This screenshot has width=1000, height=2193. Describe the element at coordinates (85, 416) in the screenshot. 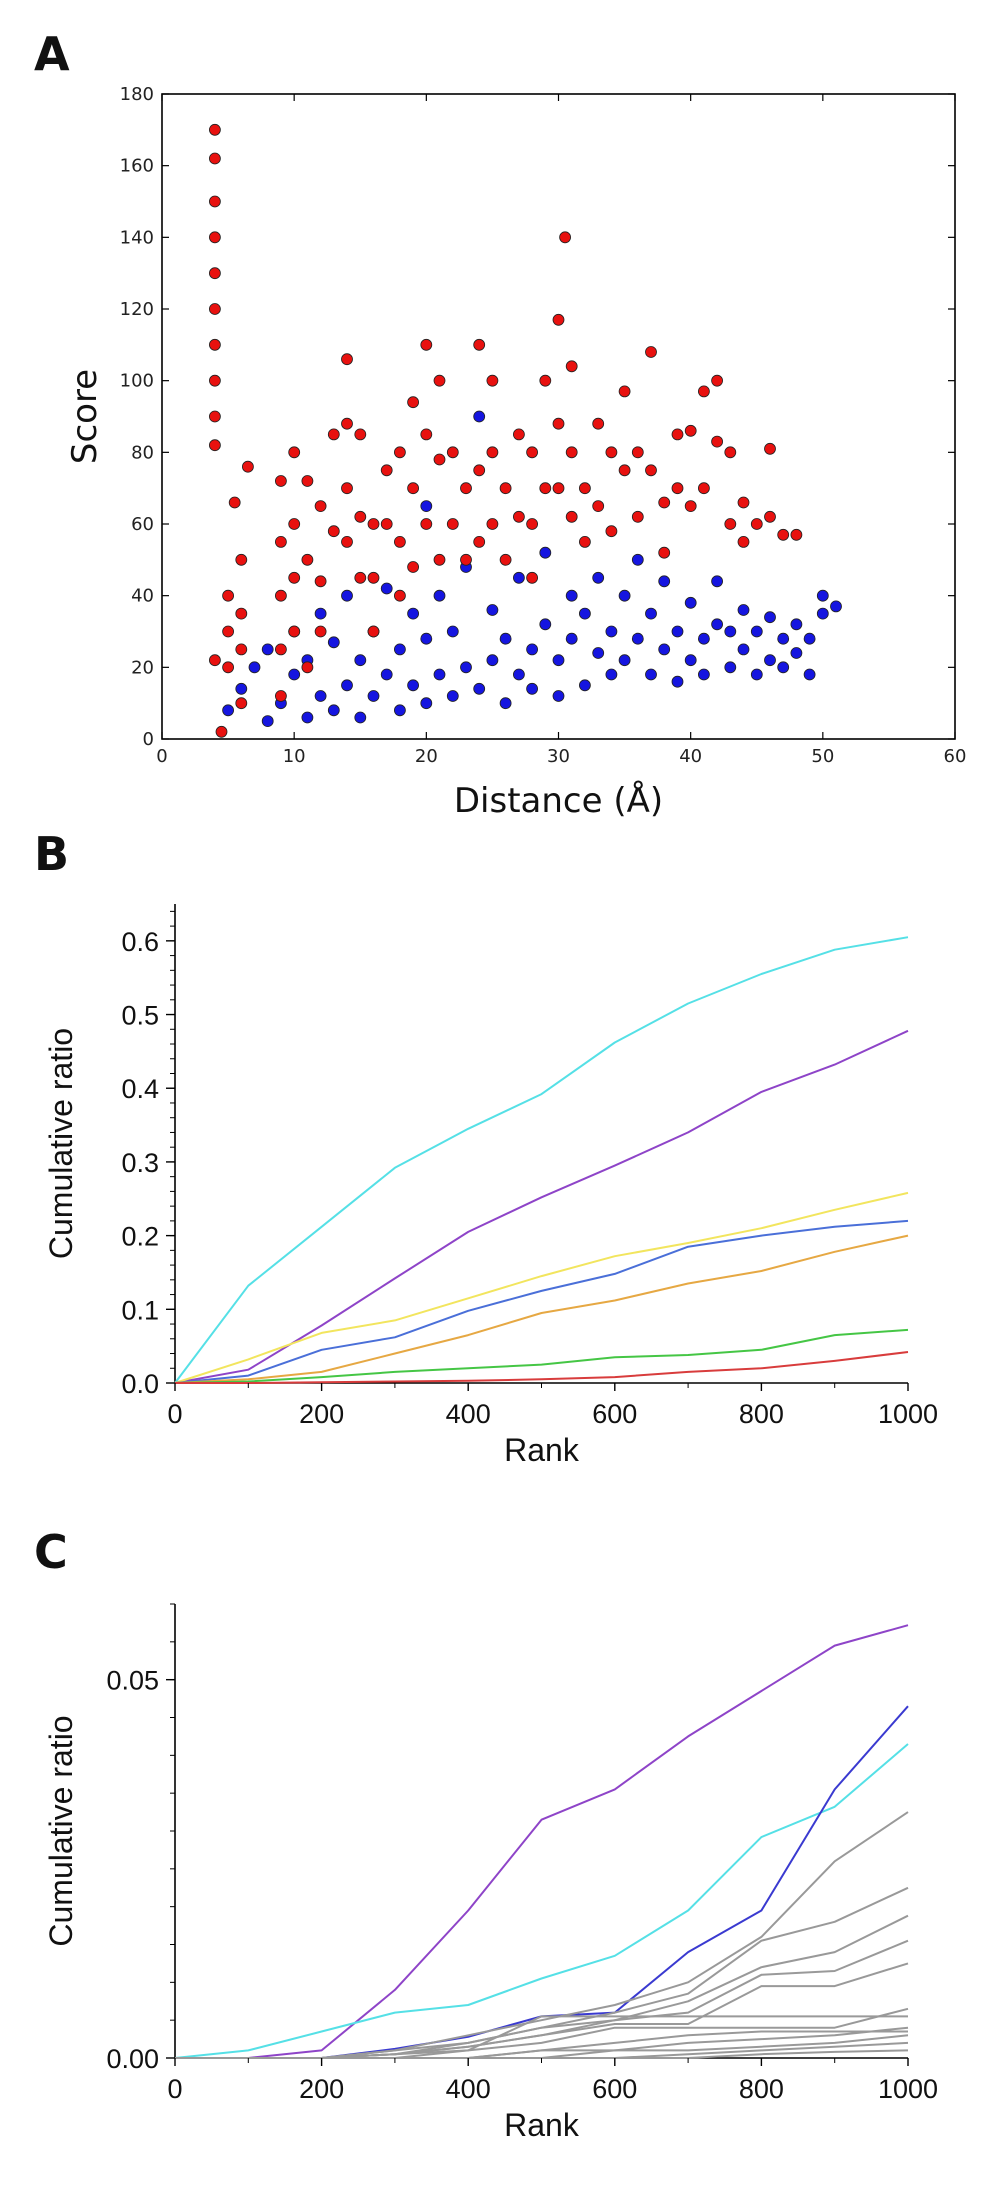

I see `y-axis-label-a: Score` at that location.